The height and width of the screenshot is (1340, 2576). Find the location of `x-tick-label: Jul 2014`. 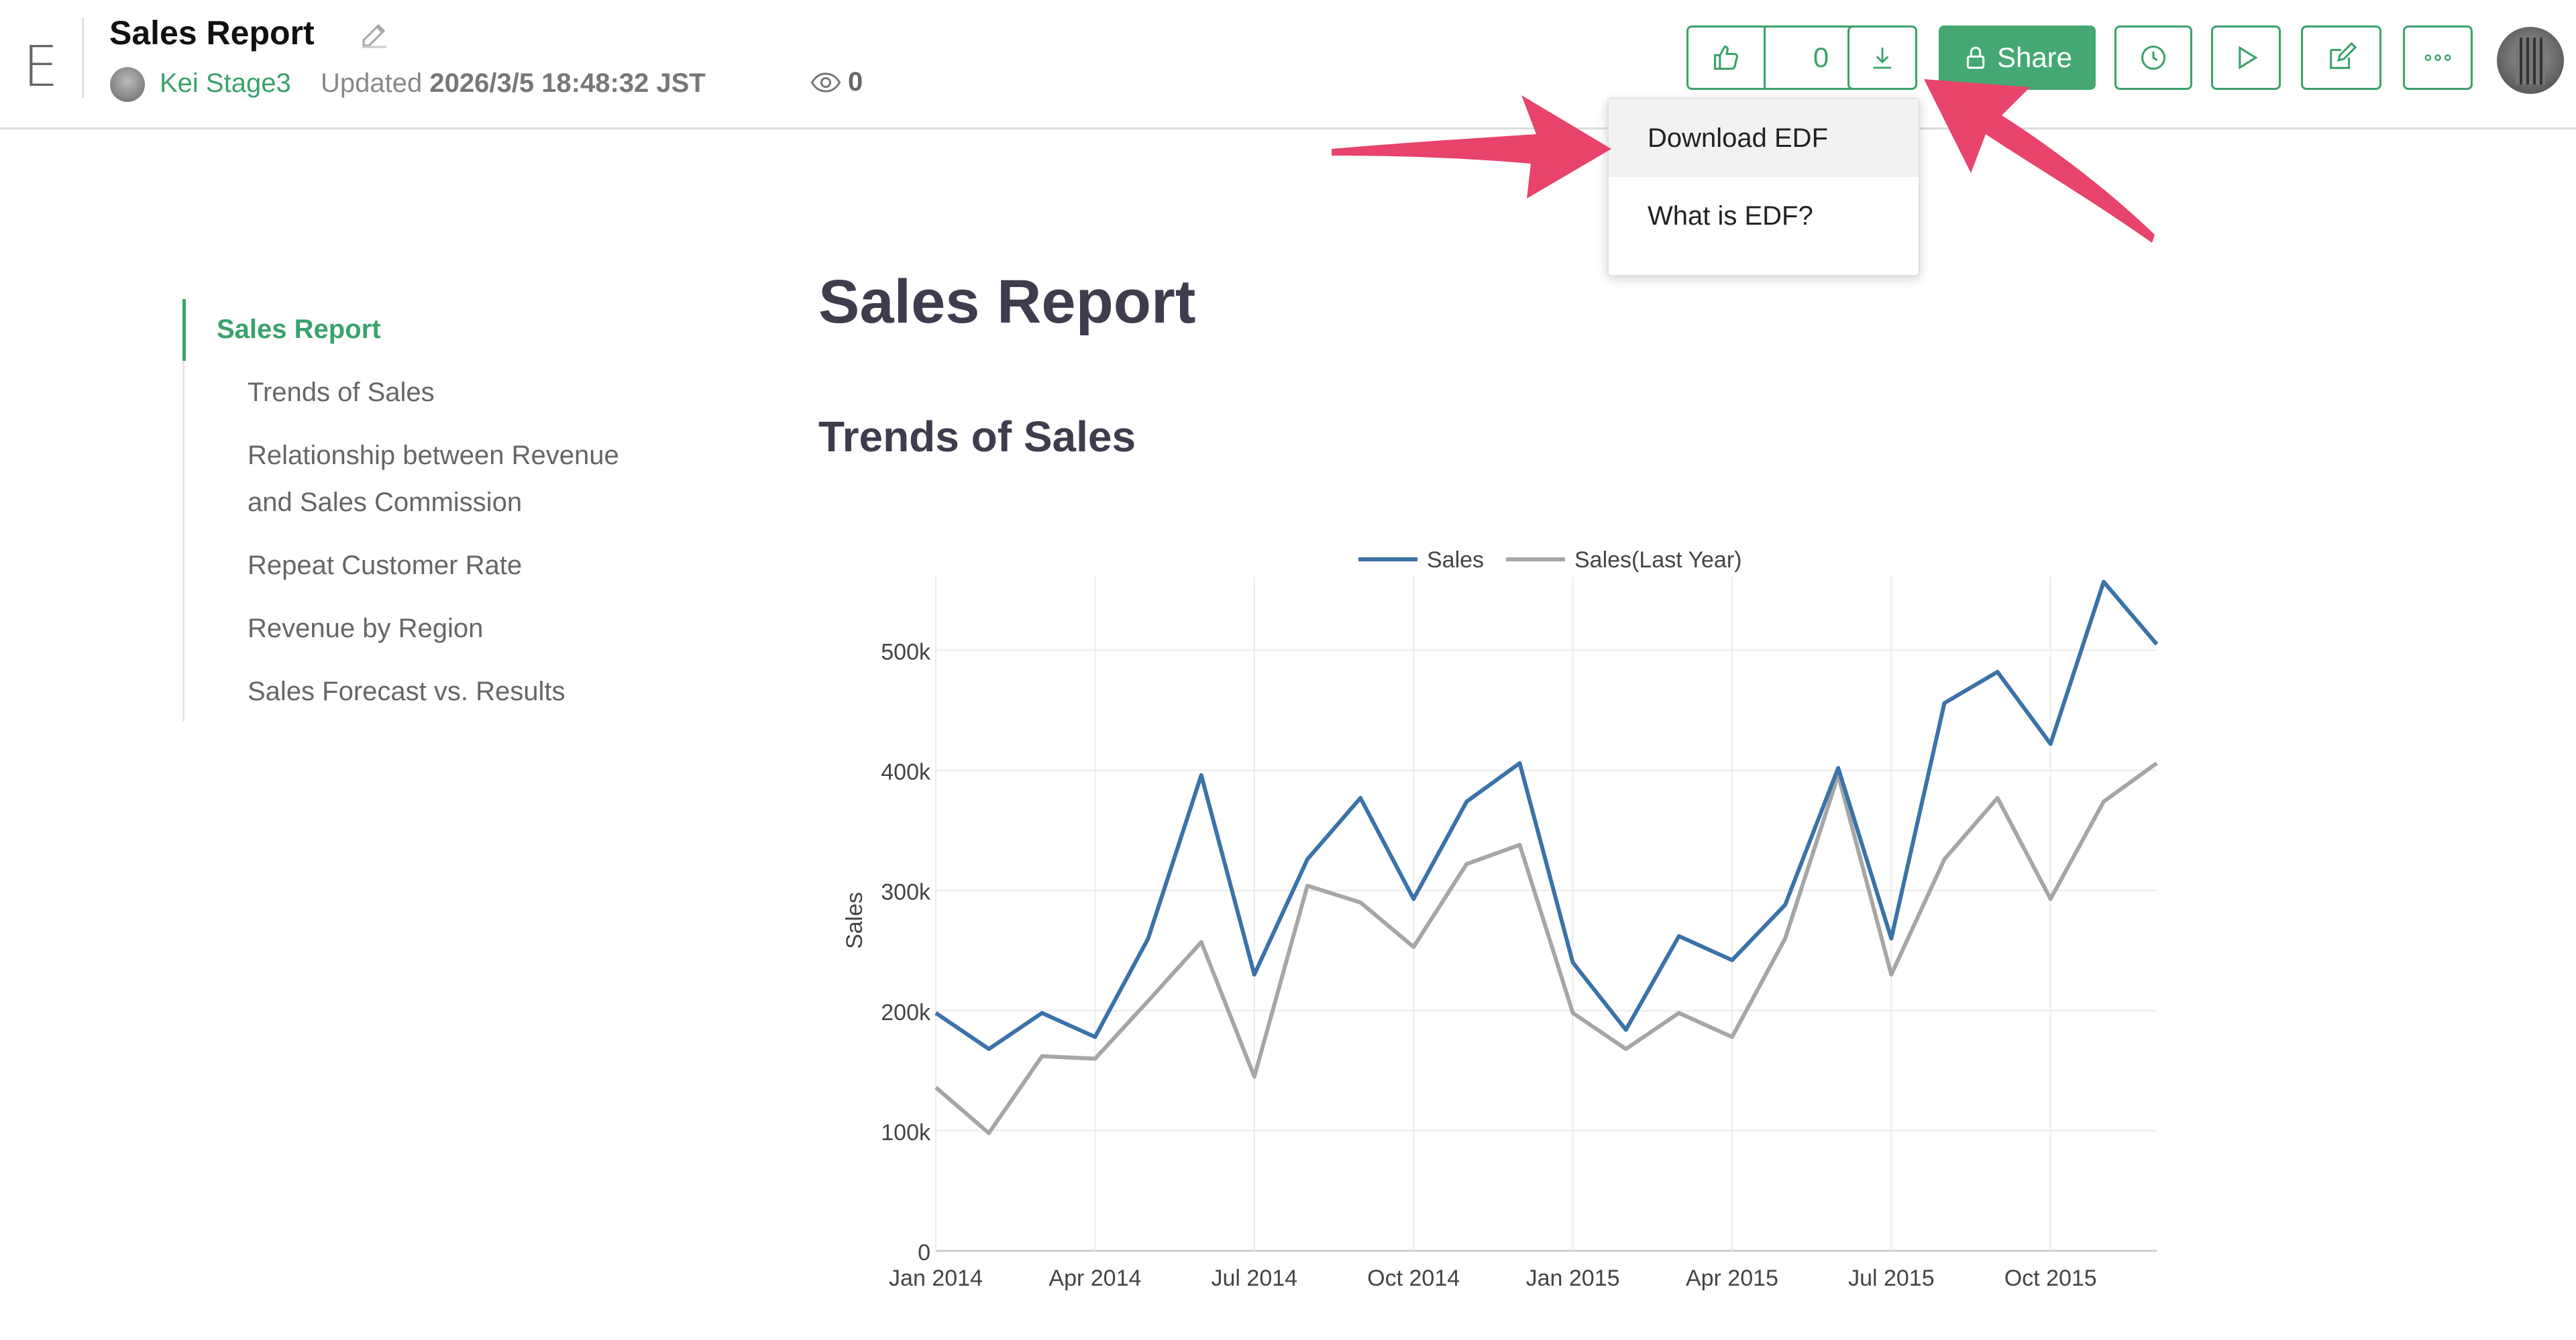

x-tick-label: Jul 2014 is located at coordinates (1255, 1278).